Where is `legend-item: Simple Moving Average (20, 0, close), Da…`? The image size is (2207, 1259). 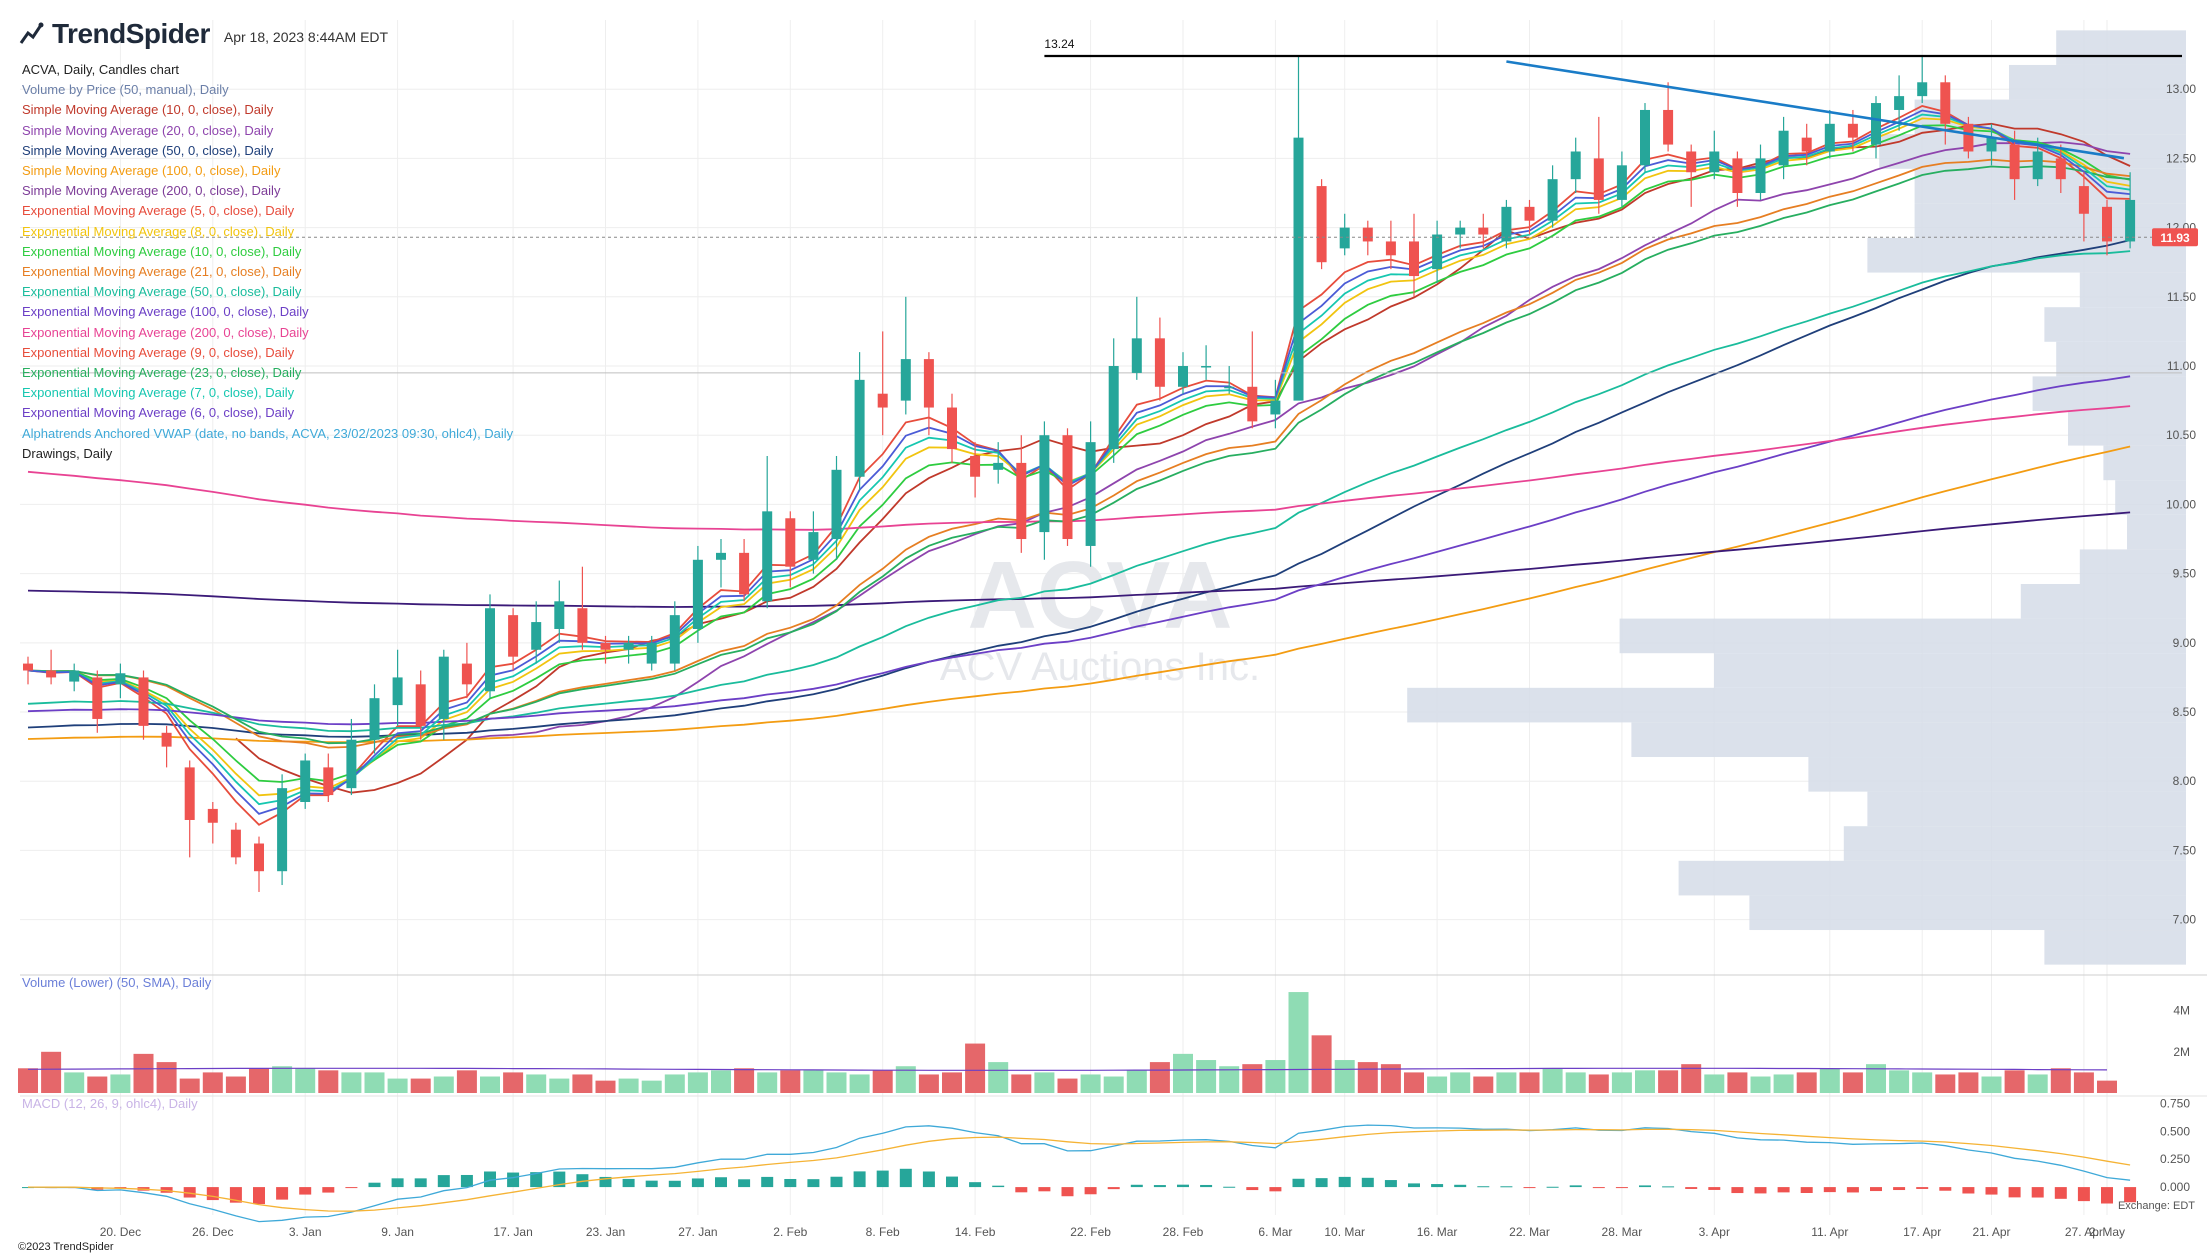
legend-item: Simple Moving Average (20, 0, close), Da… is located at coordinates (148, 130).